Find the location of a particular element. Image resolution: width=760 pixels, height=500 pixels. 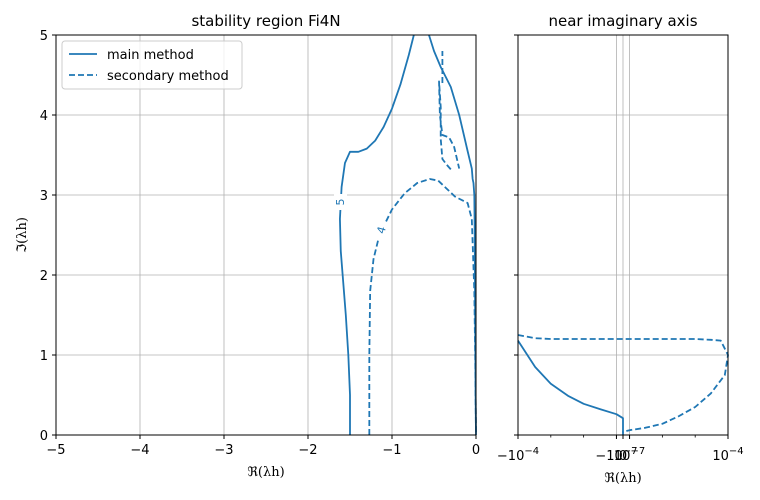

contour-label-5: 5 is located at coordinates (340, 202).